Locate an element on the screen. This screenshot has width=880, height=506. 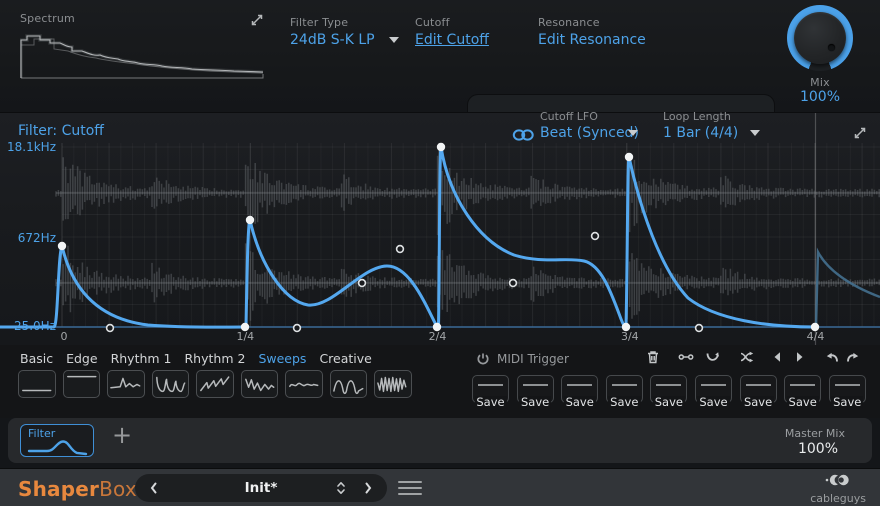
save-slot-3: Save is located at coordinates (580, 392).